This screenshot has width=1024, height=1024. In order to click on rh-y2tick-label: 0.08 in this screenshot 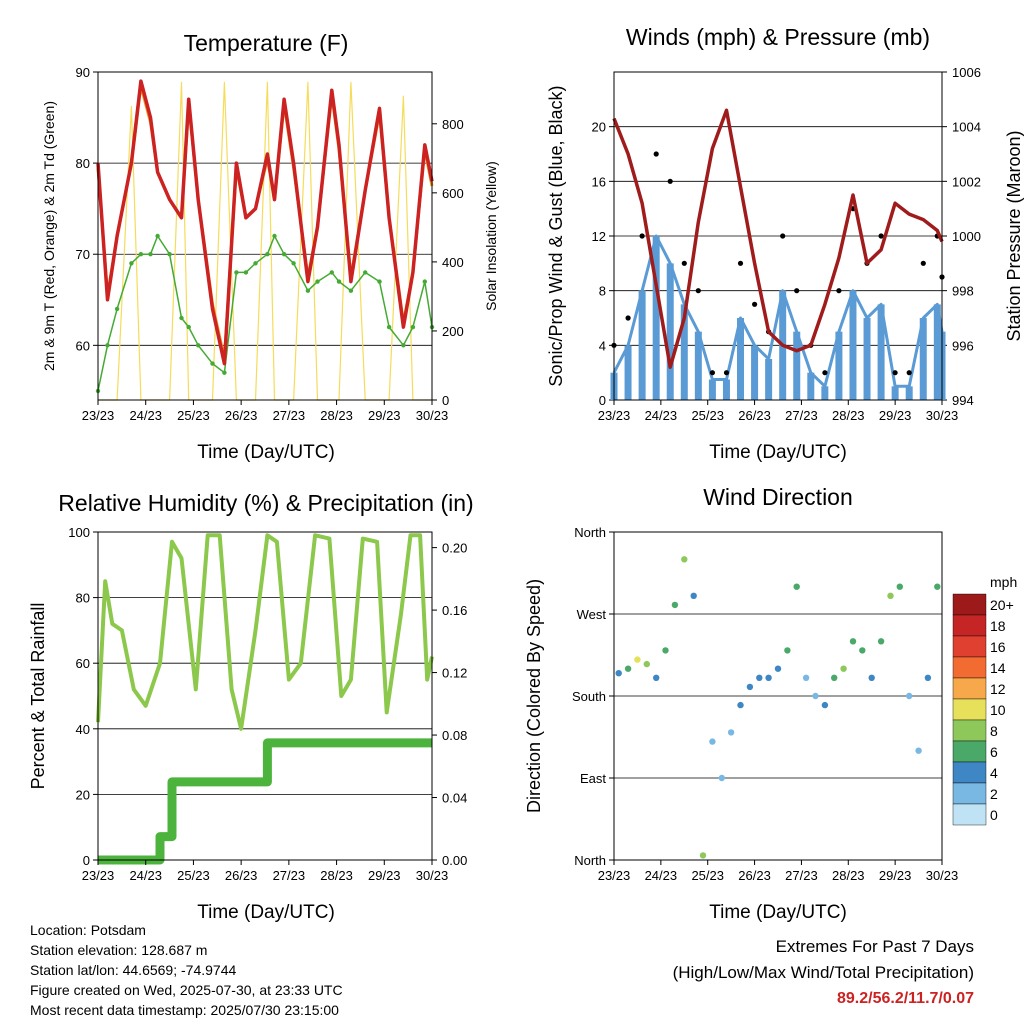, I will do `click(454, 735)`.